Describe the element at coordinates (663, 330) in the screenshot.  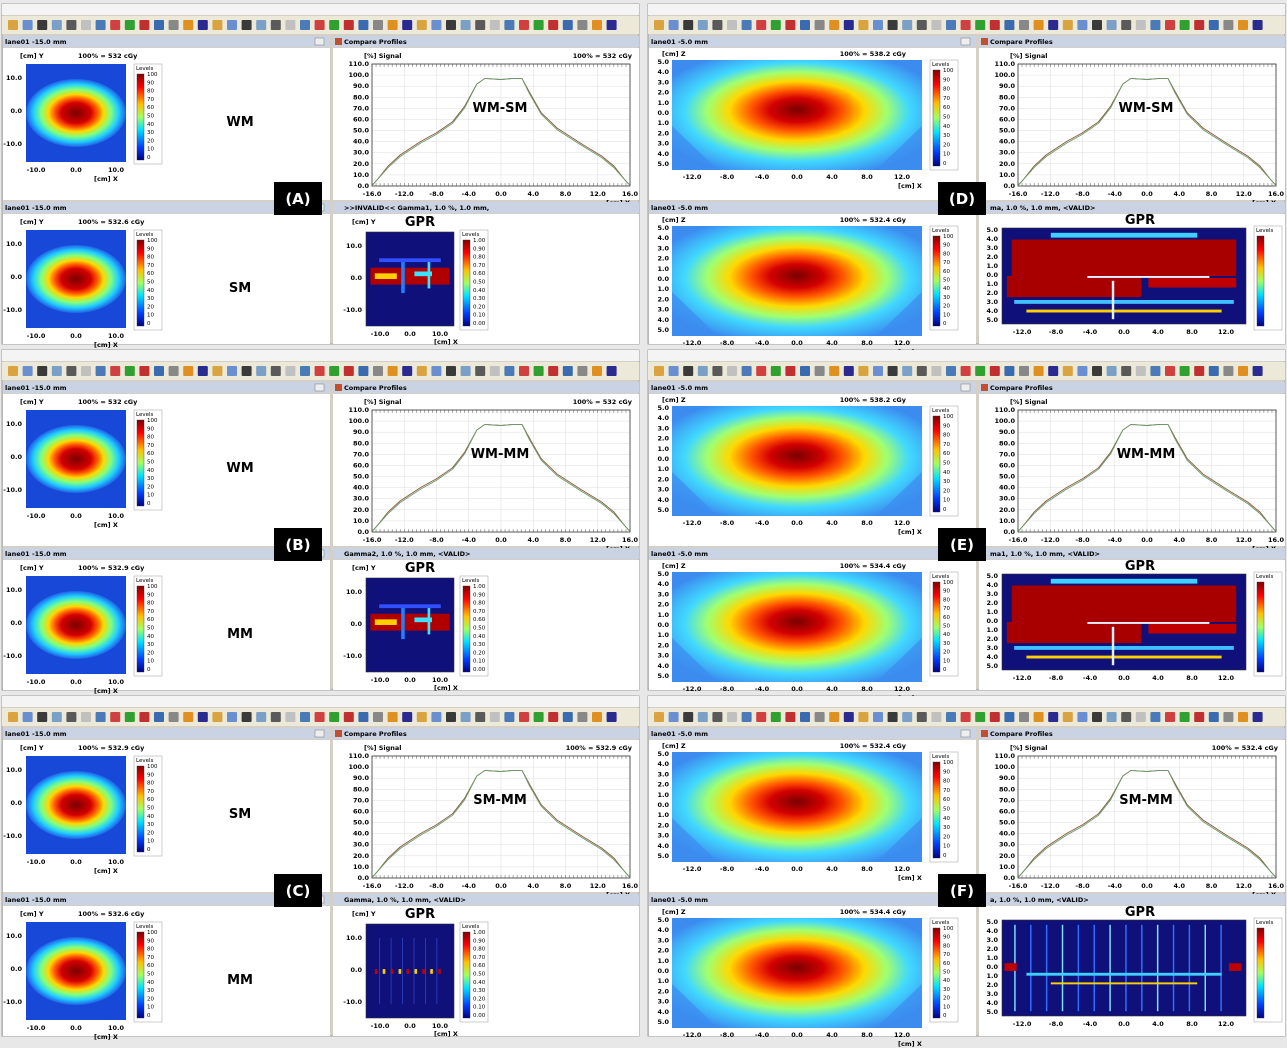
I see `y-tick-label: 5.0` at that location.